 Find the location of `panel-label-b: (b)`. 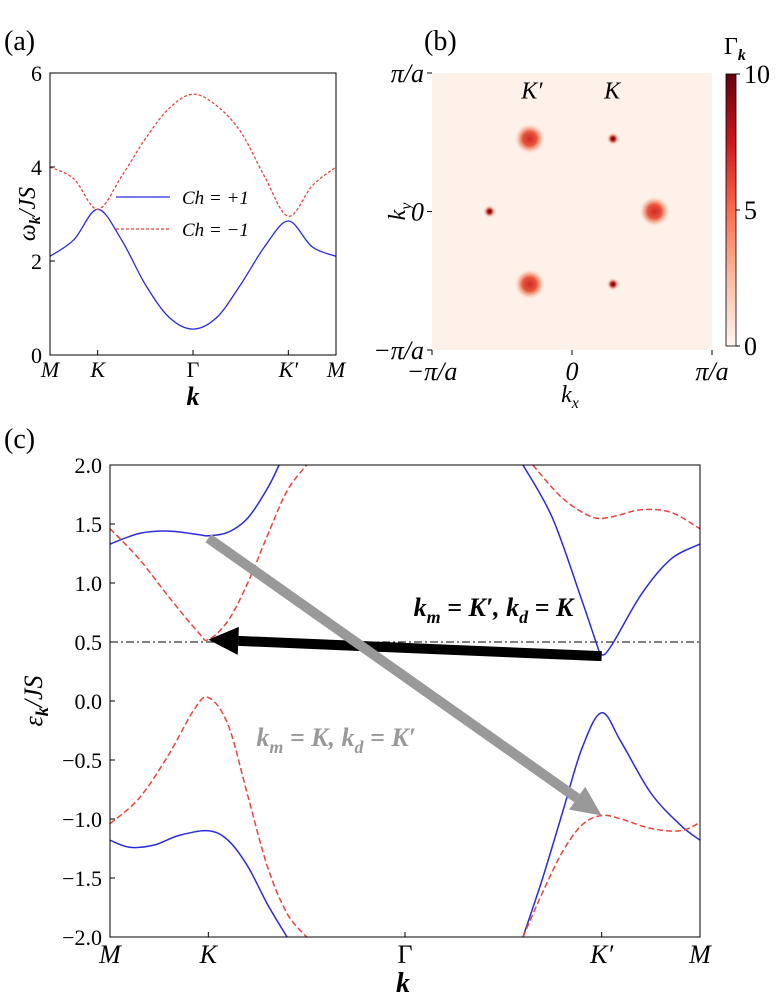

panel-label-b: (b) is located at coordinates (440, 41).